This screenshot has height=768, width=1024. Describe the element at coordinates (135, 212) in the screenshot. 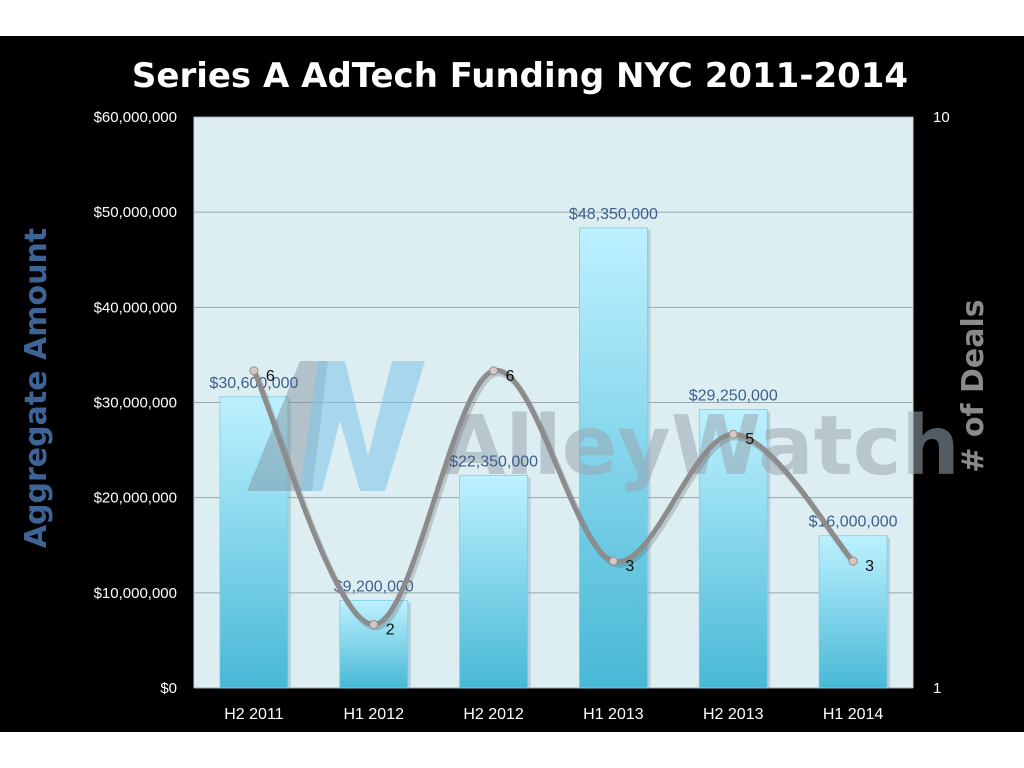

I see `left-tick-label: $50,000,000` at that location.